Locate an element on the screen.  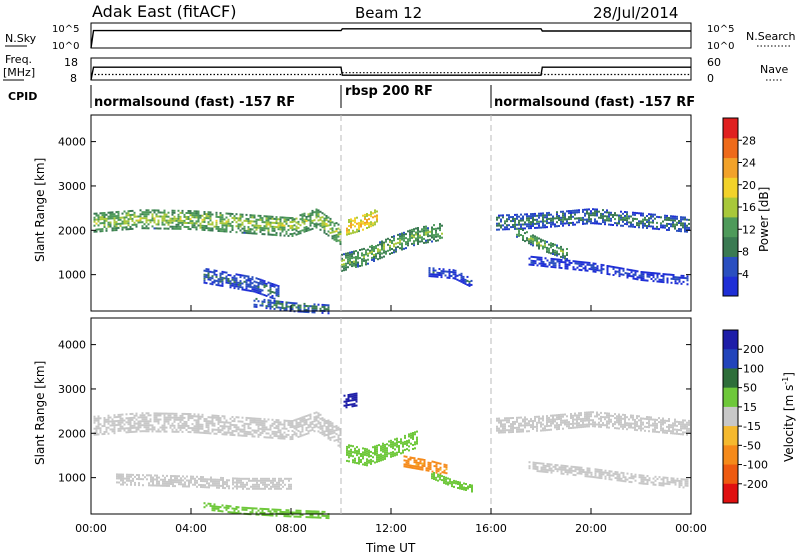
range-time-band is located at coordinates (217, 429).